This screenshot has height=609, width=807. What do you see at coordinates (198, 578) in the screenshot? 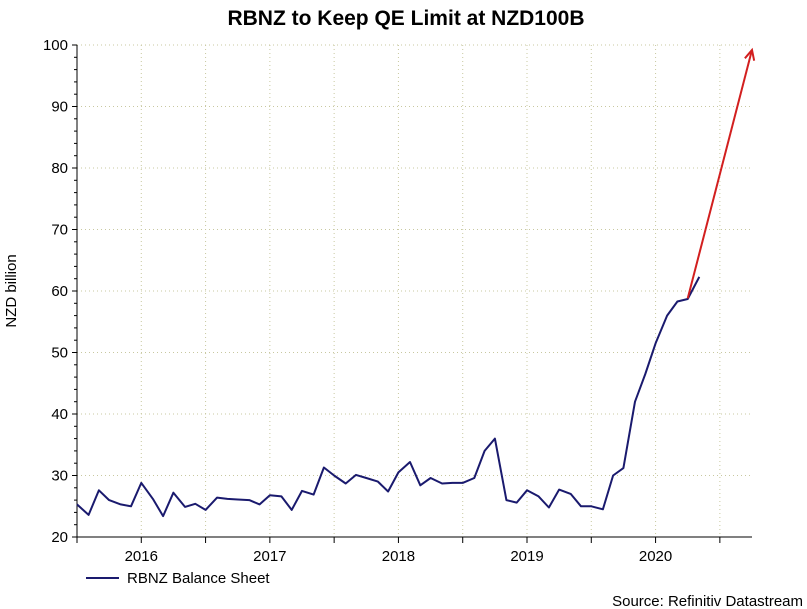
I see `legend-label: RBNZ Balance Sheet` at bounding box center [198, 578].